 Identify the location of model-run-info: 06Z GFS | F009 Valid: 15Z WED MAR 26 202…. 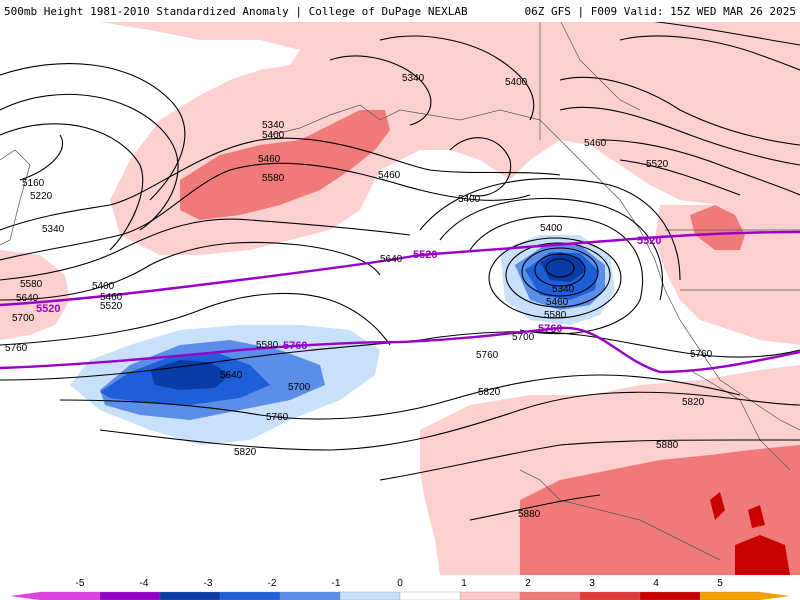
(660, 11).